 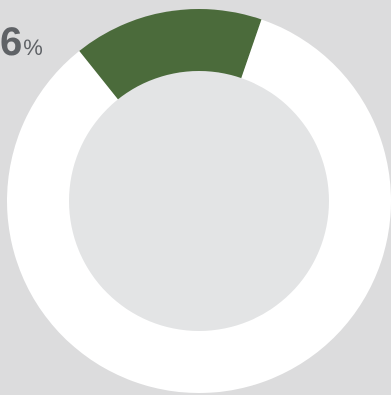 I want to click on percent-symbol: %, so click(x=33, y=47).